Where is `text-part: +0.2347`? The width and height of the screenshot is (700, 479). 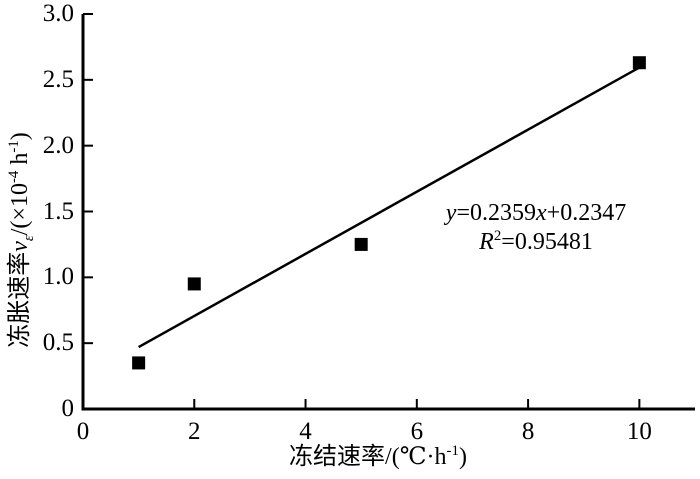
text-part: +0.2347 is located at coordinates (586, 213).